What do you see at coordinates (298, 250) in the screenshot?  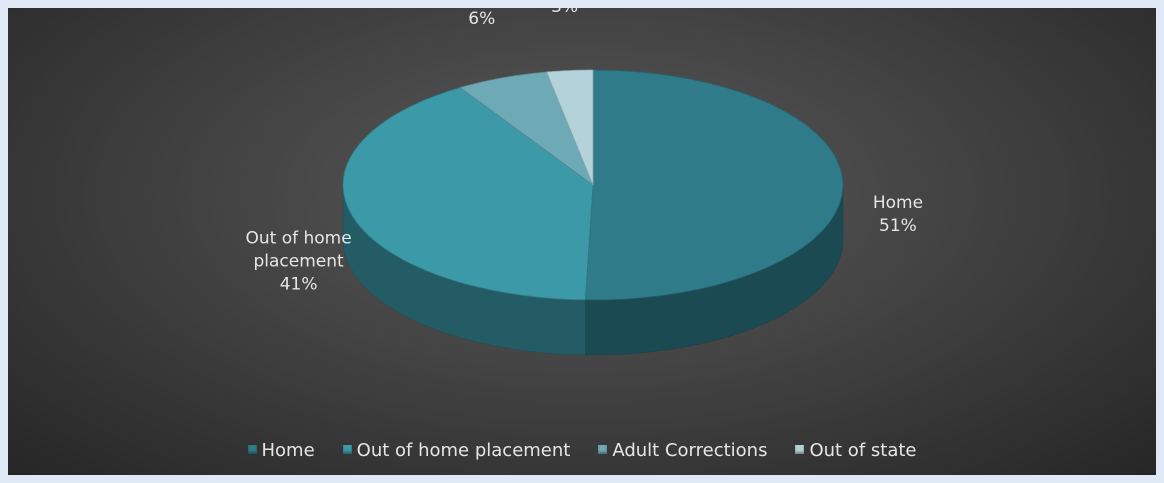 I see `category-label: Out of home placement` at bounding box center [298, 250].